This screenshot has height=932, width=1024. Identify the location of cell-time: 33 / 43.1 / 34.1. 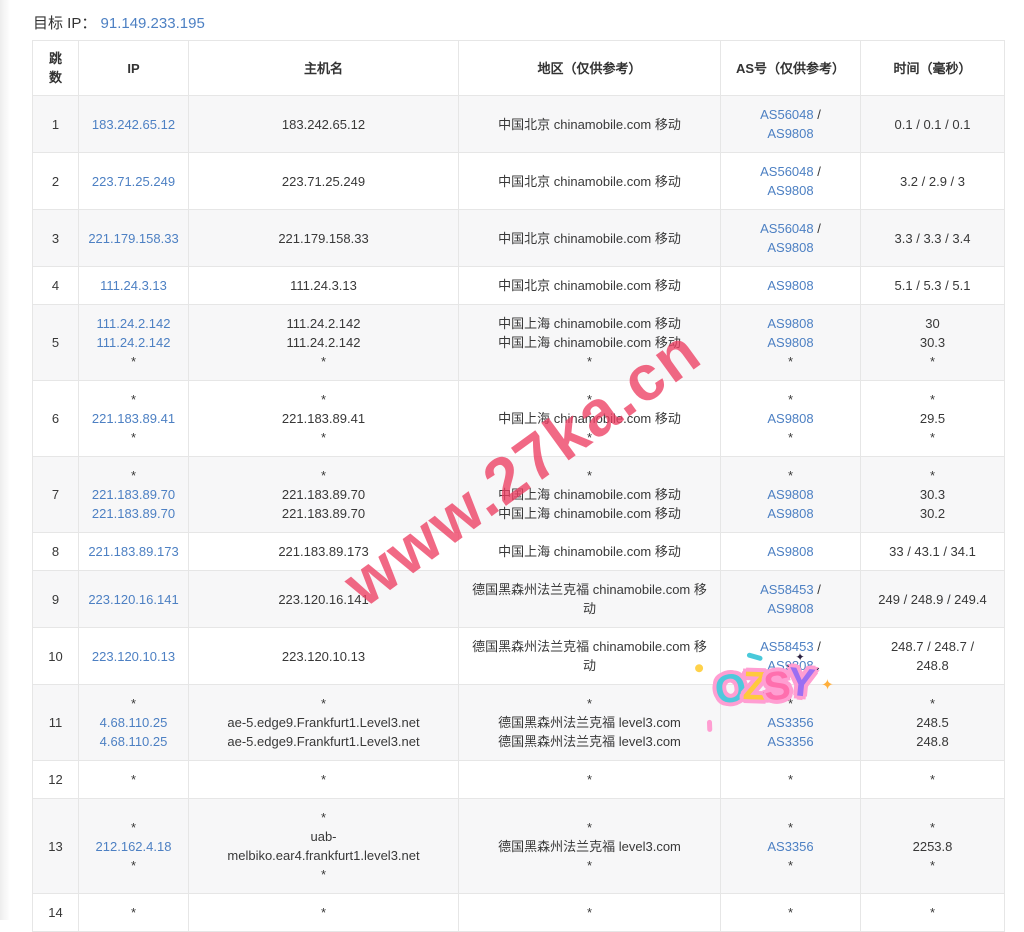
(932, 551).